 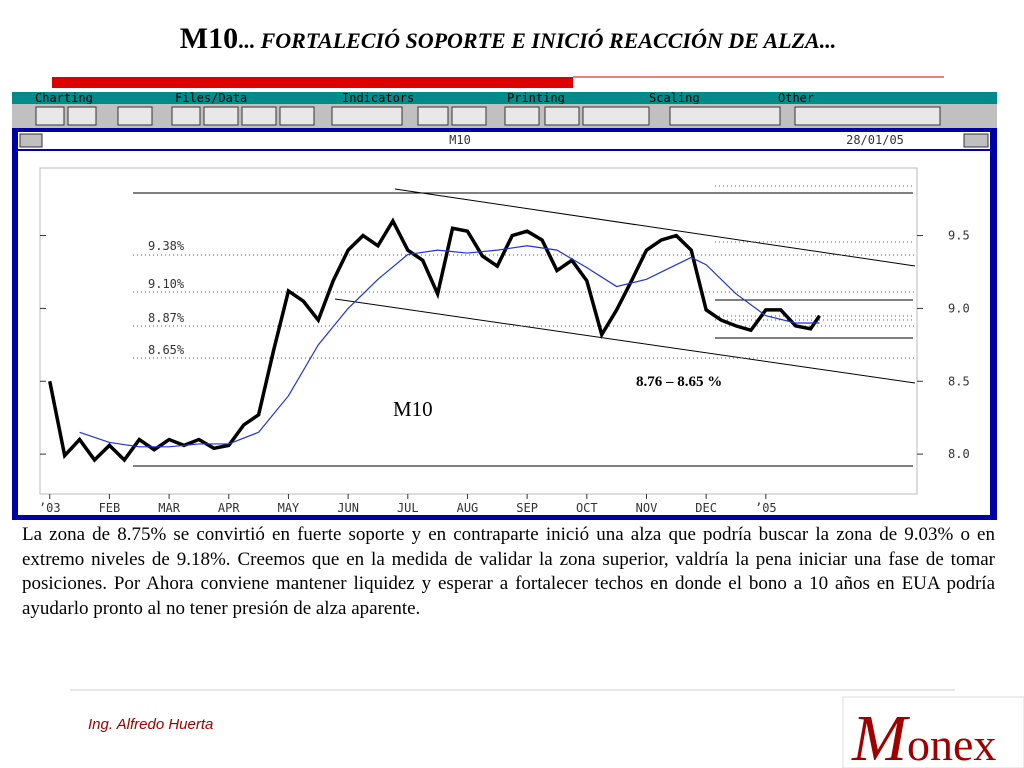 I want to click on title-main: M10, so click(x=209, y=38).